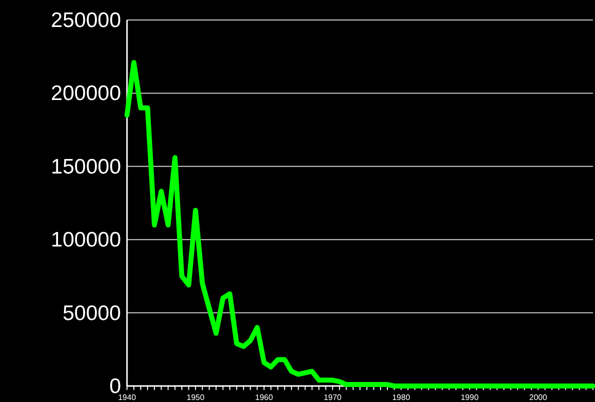  I want to click on y-tick-label: 250000, so click(85, 20).